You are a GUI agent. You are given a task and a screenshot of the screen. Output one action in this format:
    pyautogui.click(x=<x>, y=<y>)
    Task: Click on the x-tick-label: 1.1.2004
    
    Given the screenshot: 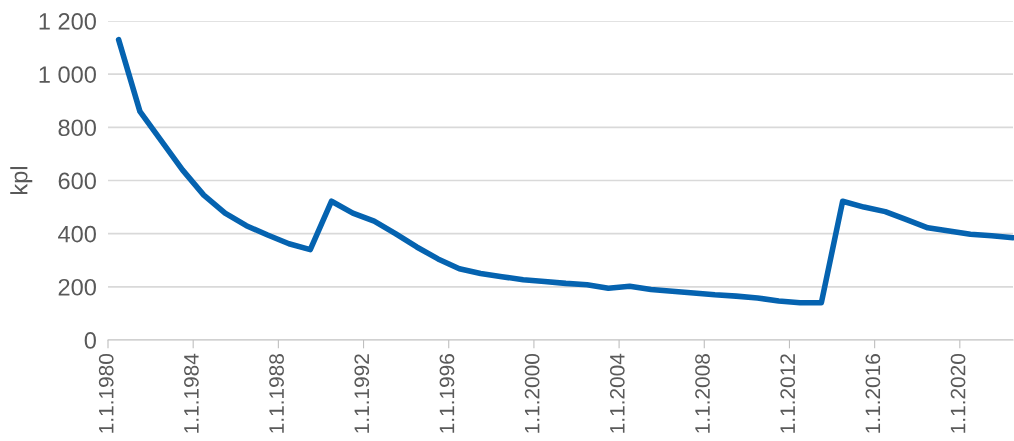 What is the action you would take?
    pyautogui.click(x=617, y=393)
    